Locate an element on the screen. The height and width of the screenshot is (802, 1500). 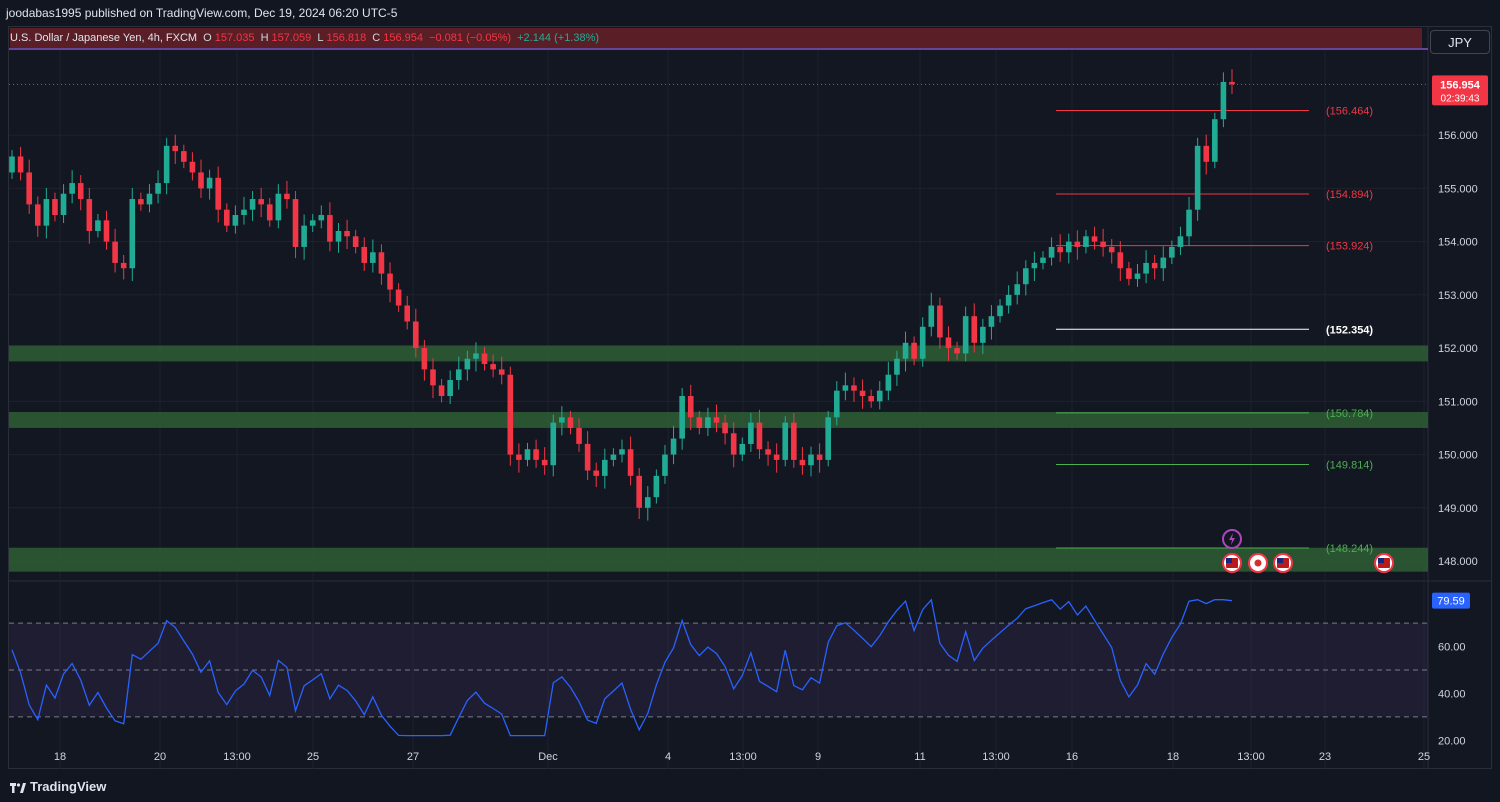
japan-flag-dot is located at coordinates (1258, 563).